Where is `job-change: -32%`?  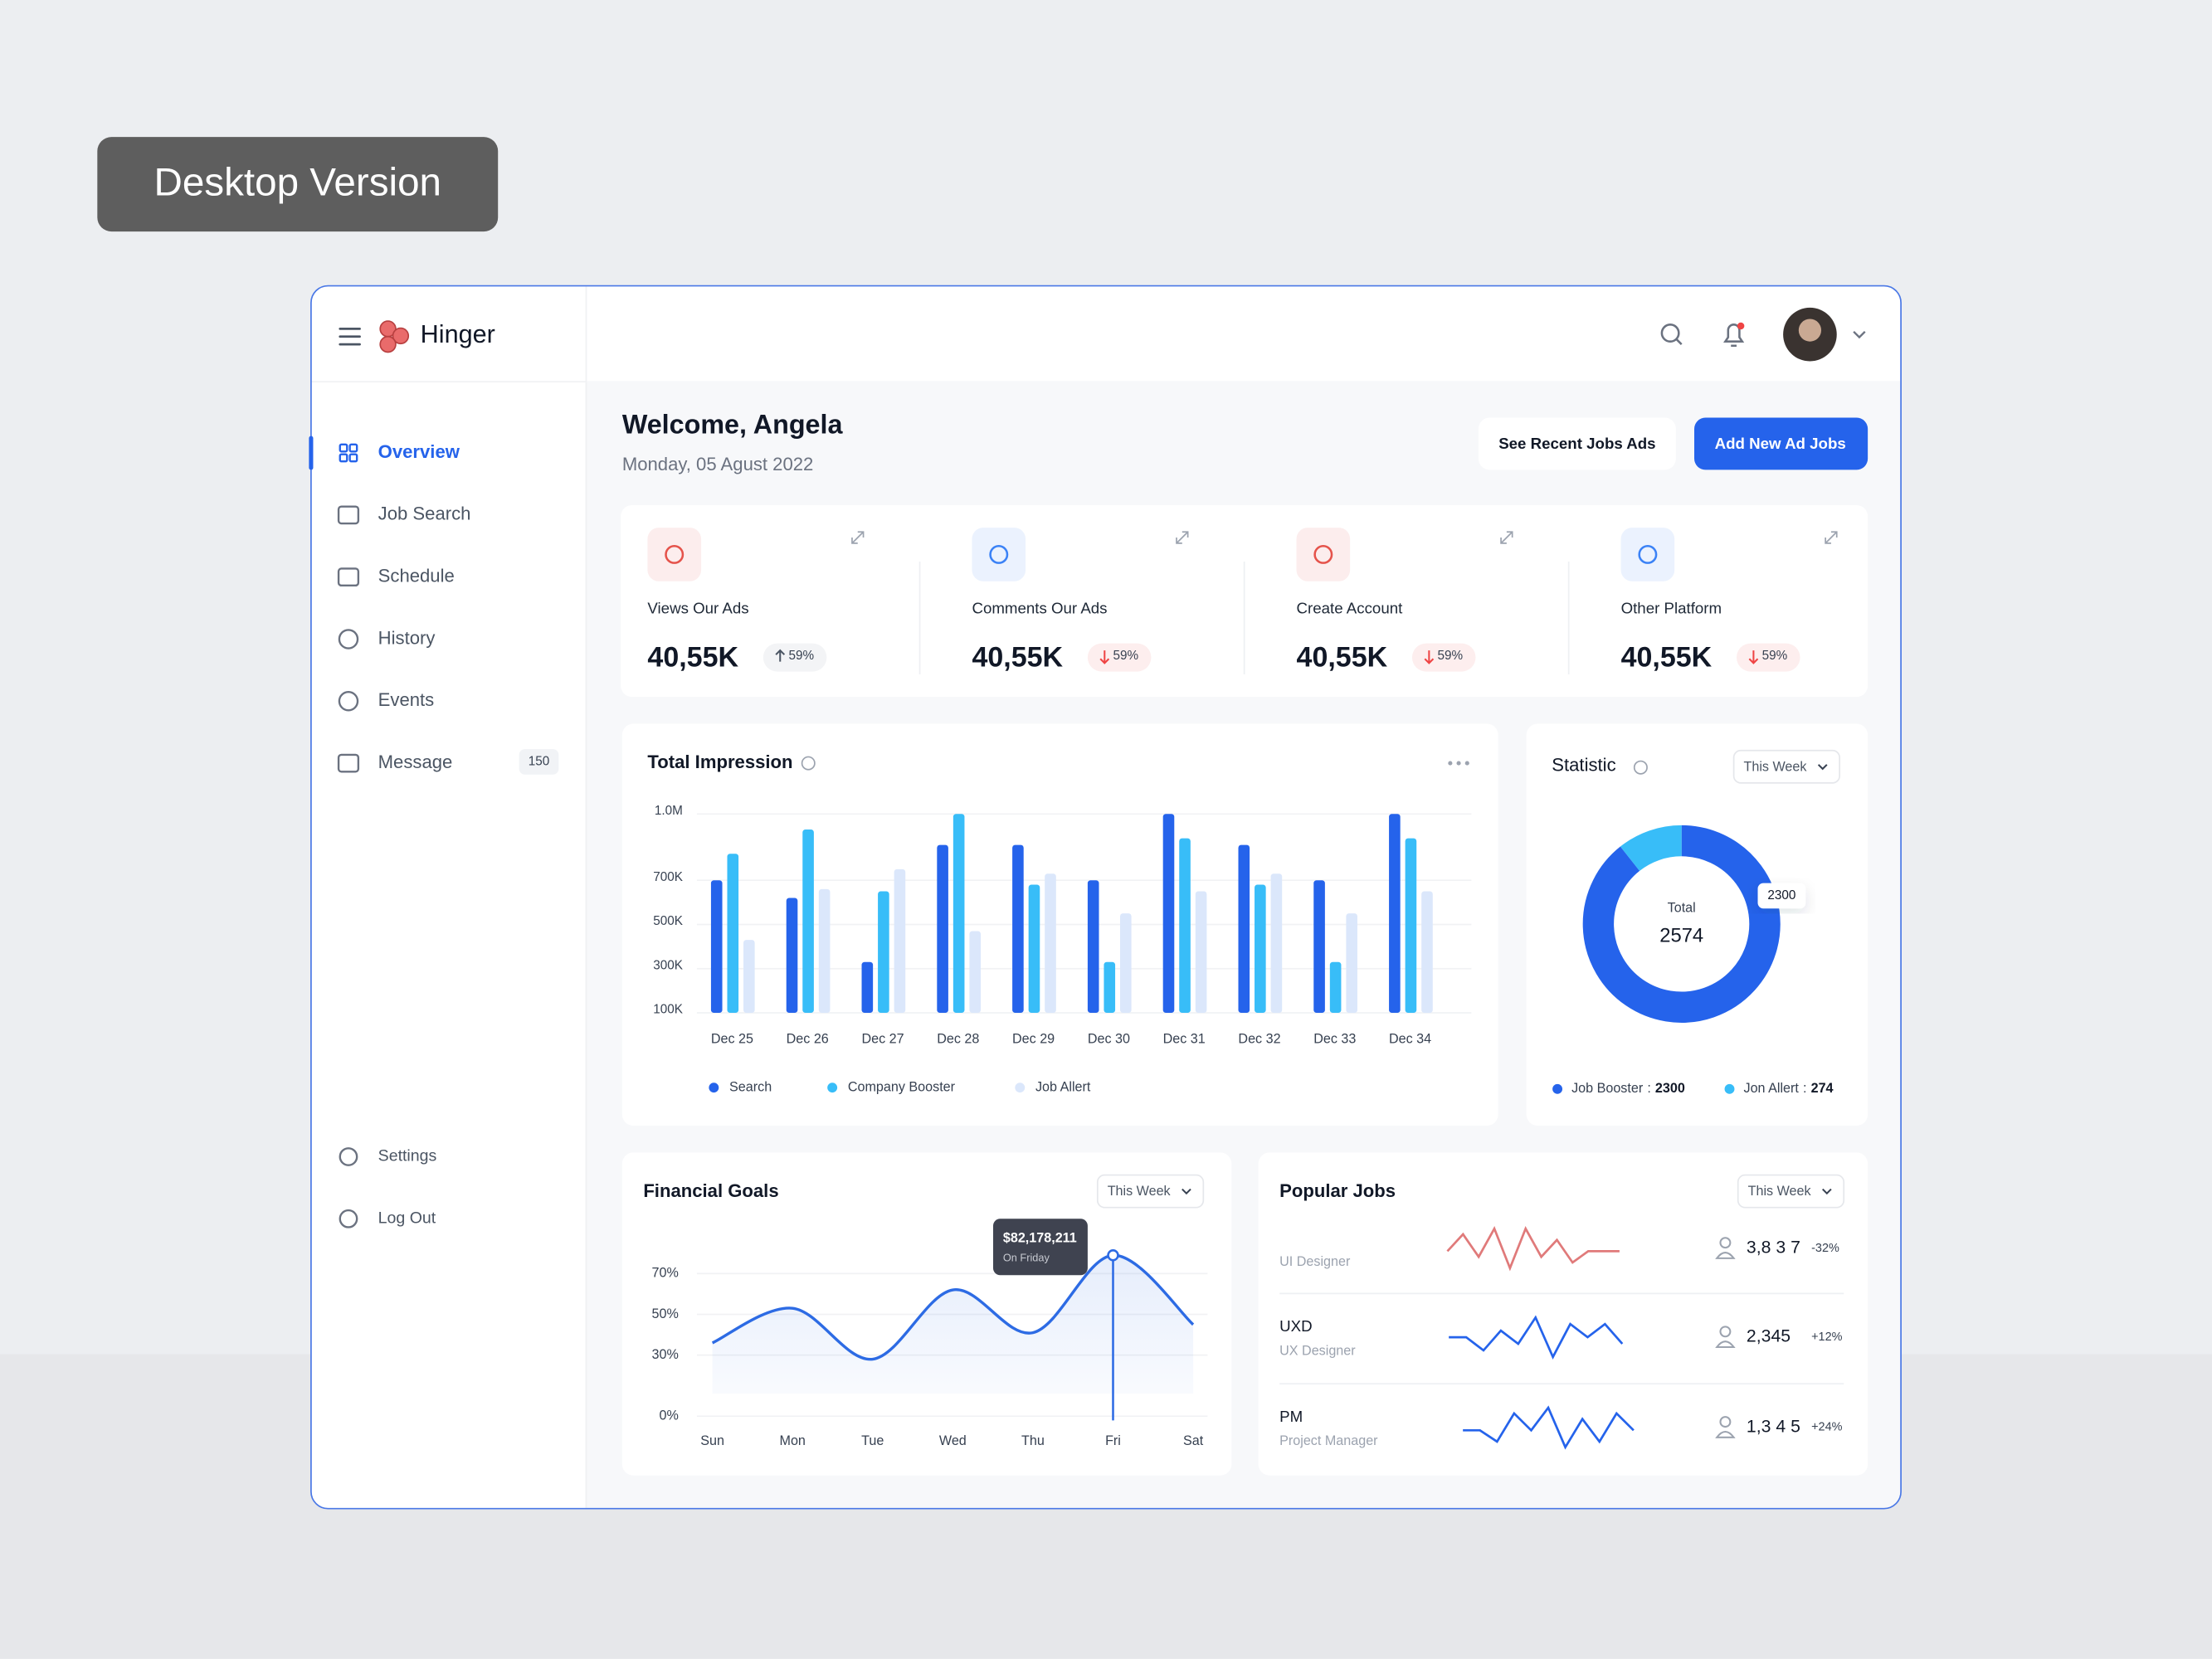 job-change: -32% is located at coordinates (1825, 1248).